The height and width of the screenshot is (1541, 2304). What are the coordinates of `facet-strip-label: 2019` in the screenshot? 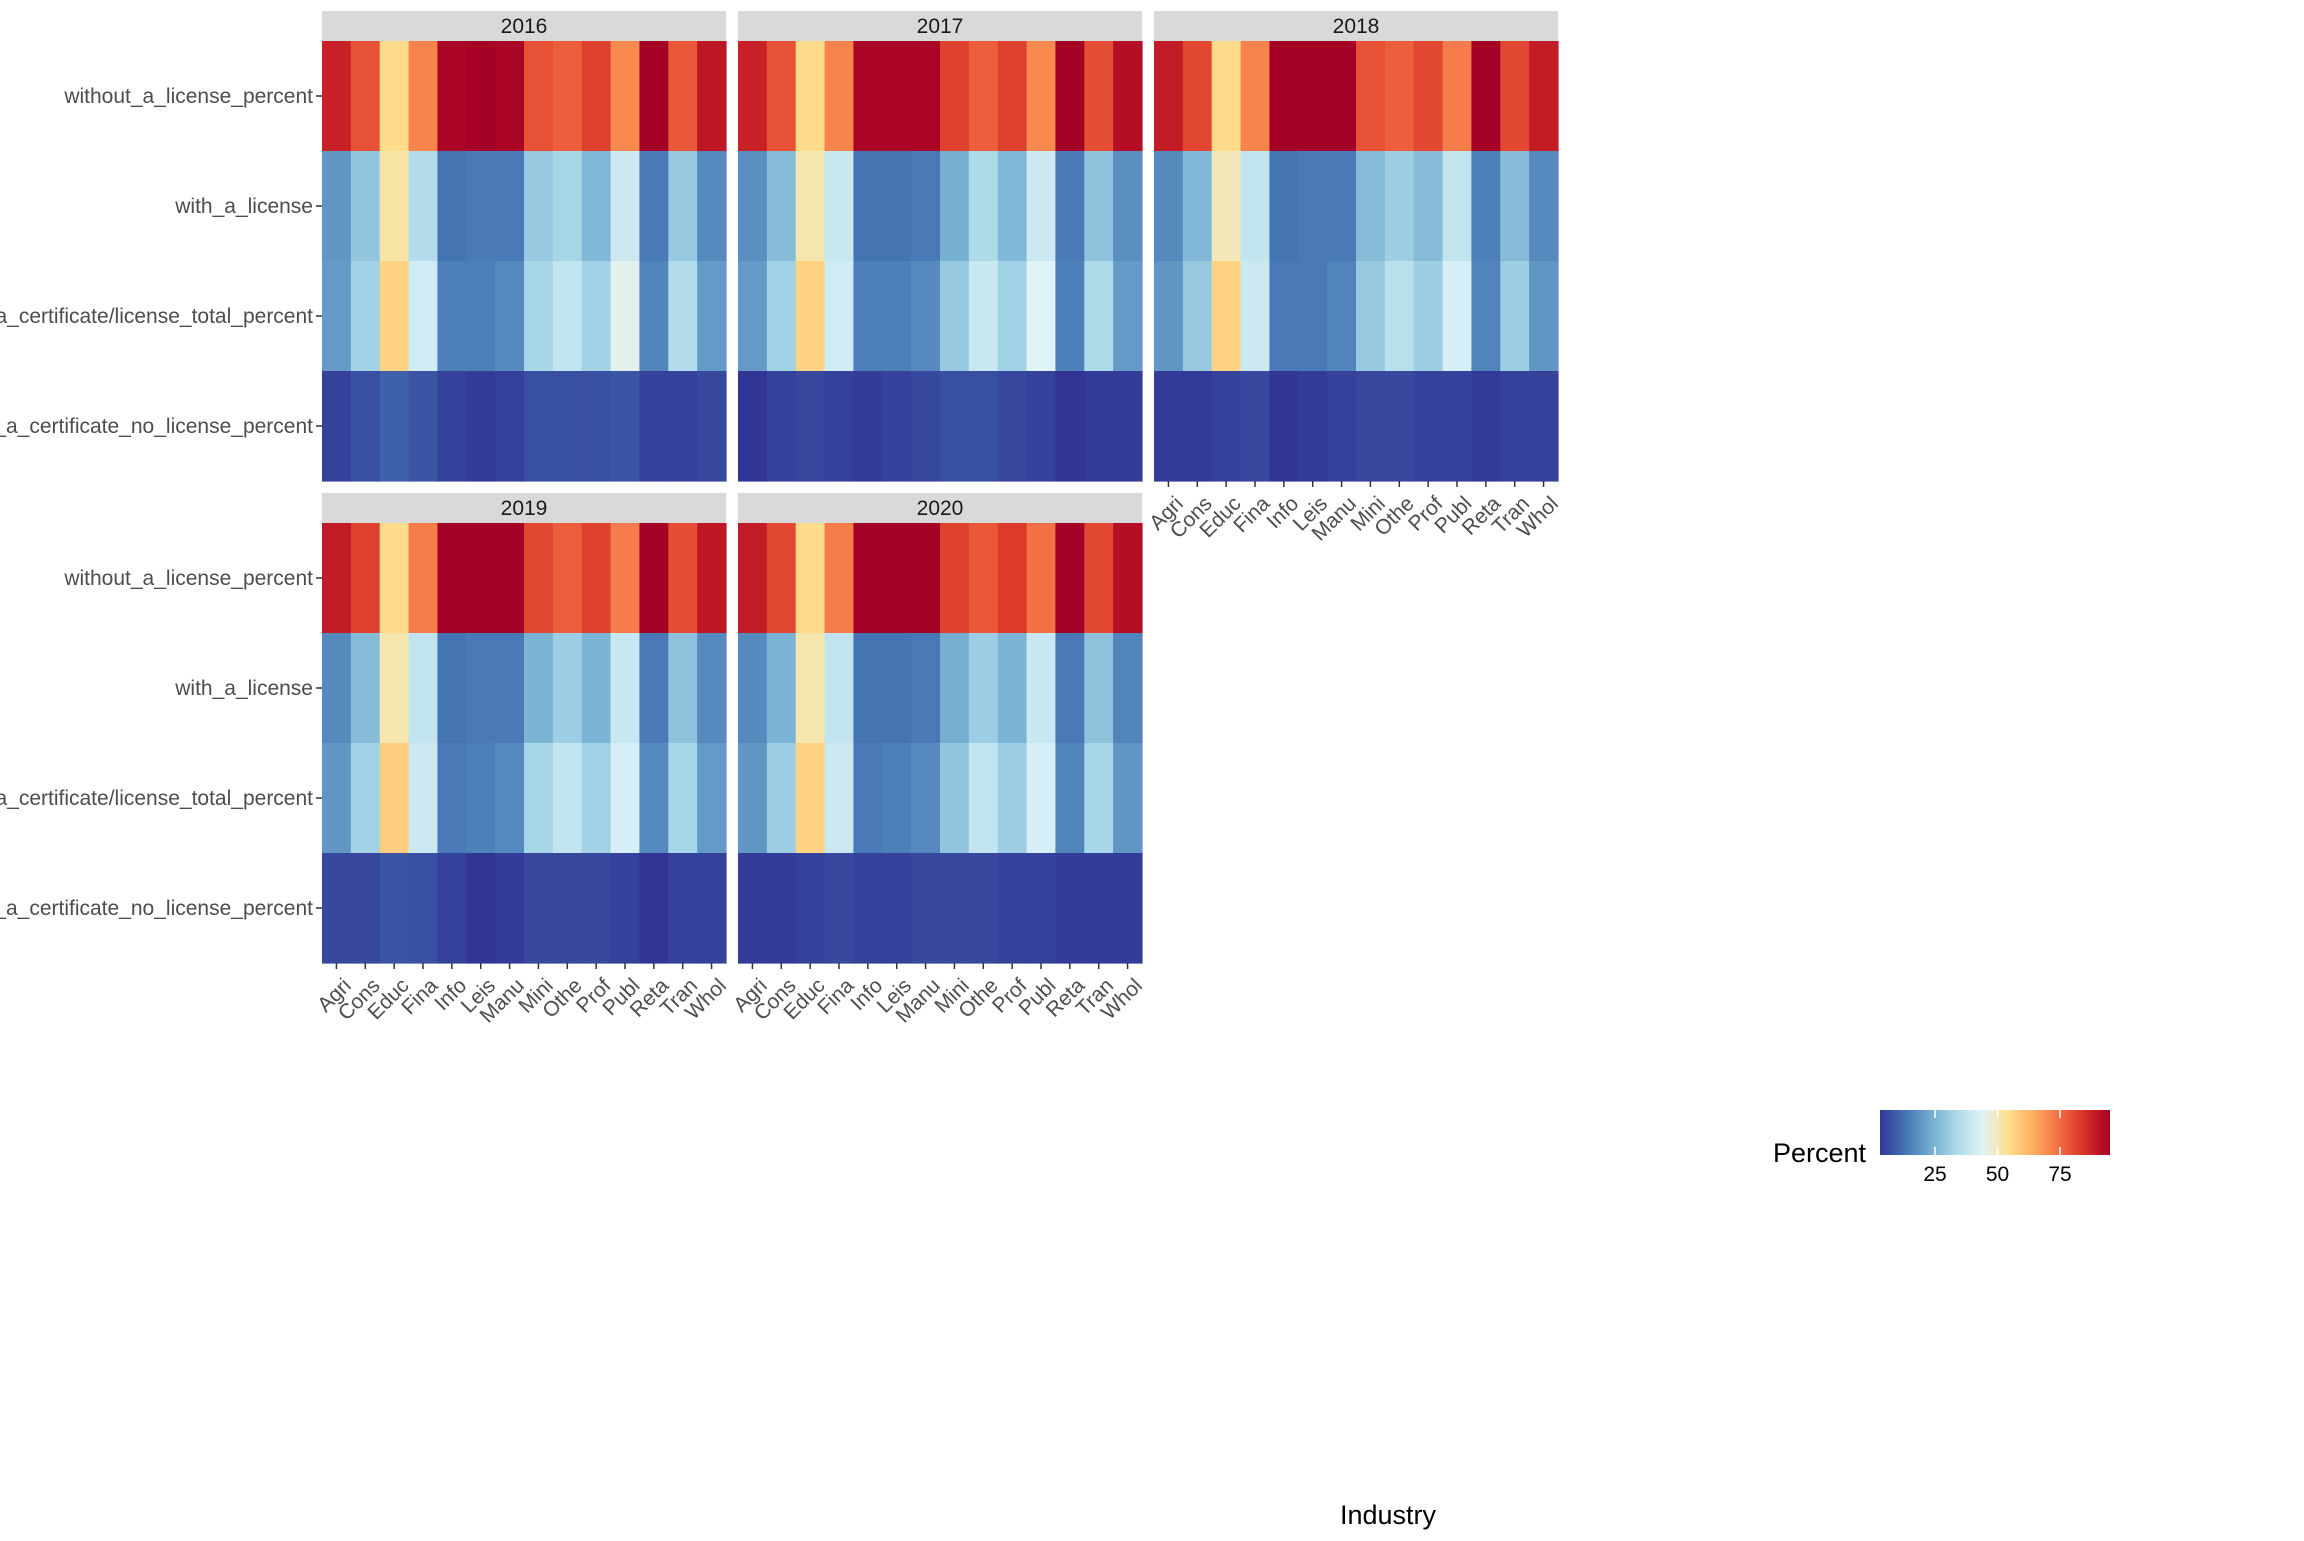 It's located at (524, 508).